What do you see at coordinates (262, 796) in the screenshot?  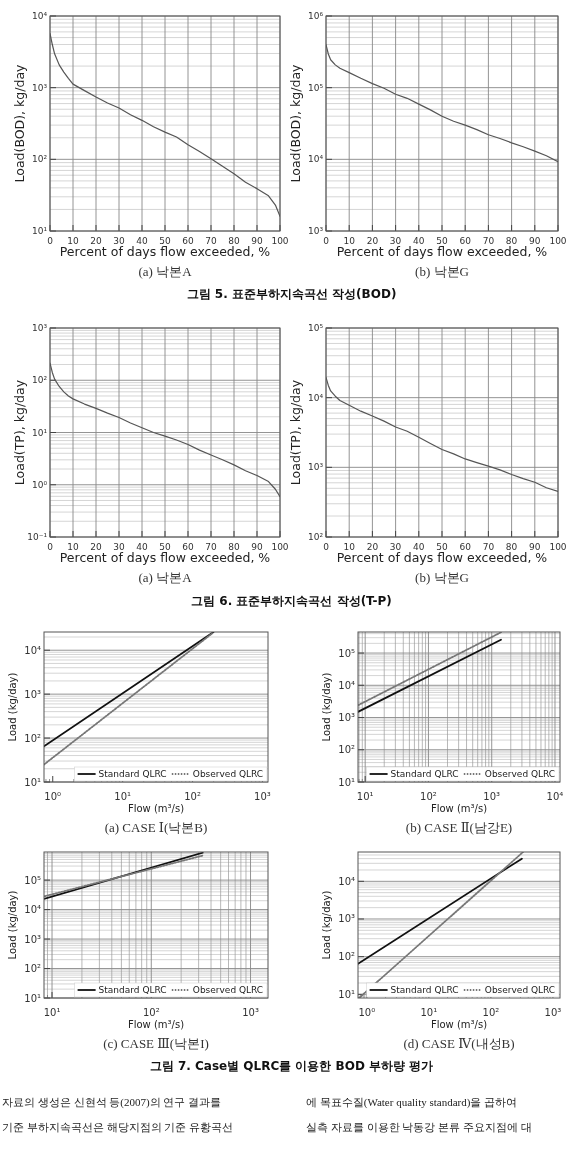 I see `x-tick-label: 10³` at bounding box center [262, 796].